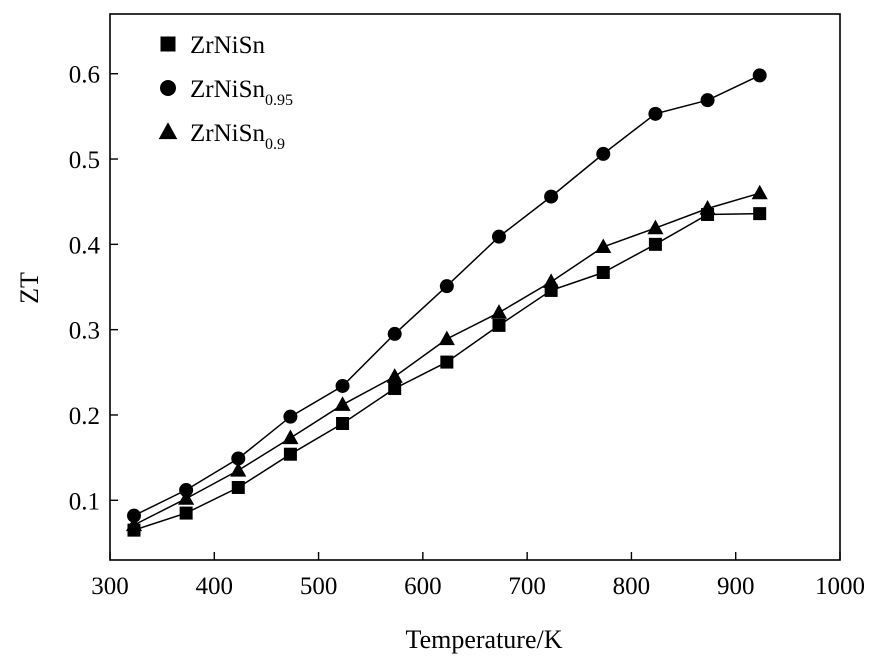 The width and height of the screenshot is (871, 661). What do you see at coordinates (84, 416) in the screenshot?
I see `y-tick-label: 0.2` at bounding box center [84, 416].